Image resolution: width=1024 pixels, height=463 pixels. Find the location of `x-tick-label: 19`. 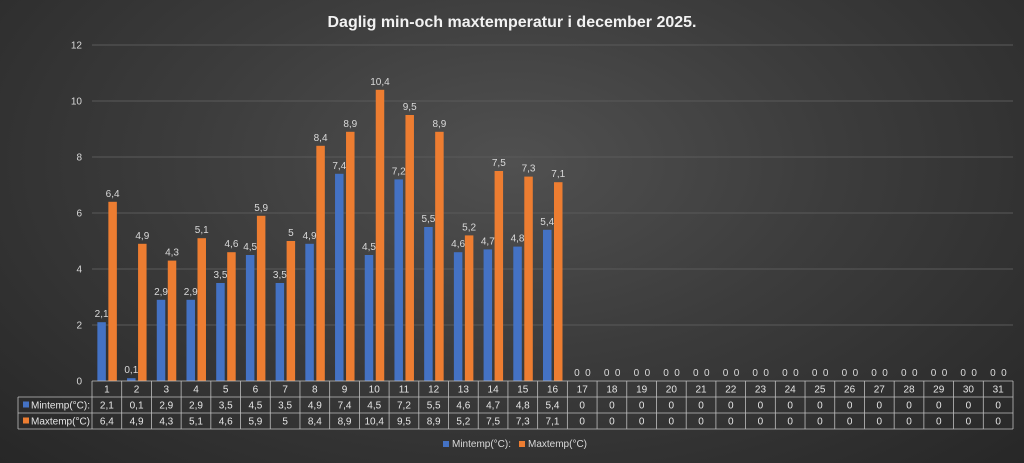

x-tick-label: 19 is located at coordinates (642, 390).